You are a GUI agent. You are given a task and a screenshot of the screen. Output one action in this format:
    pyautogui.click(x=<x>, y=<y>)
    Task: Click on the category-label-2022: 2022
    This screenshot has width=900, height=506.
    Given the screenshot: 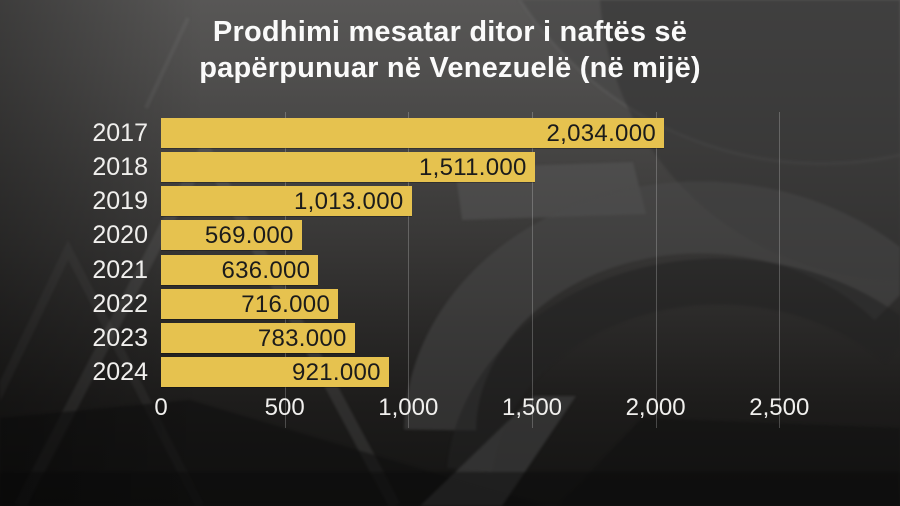 What is the action you would take?
    pyautogui.click(x=120, y=303)
    